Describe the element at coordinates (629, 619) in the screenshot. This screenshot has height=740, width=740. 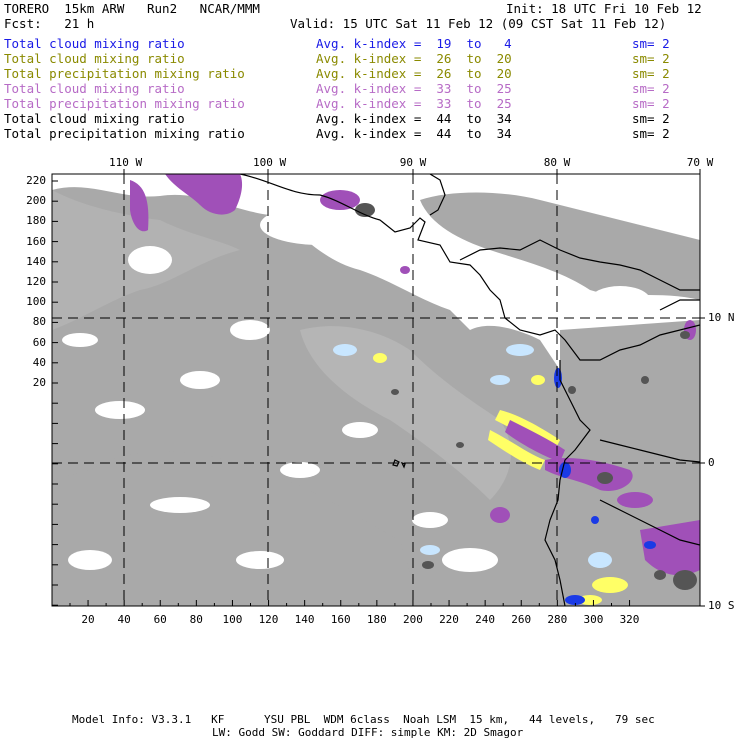
I see `bottom-x-label: 320` at that location.